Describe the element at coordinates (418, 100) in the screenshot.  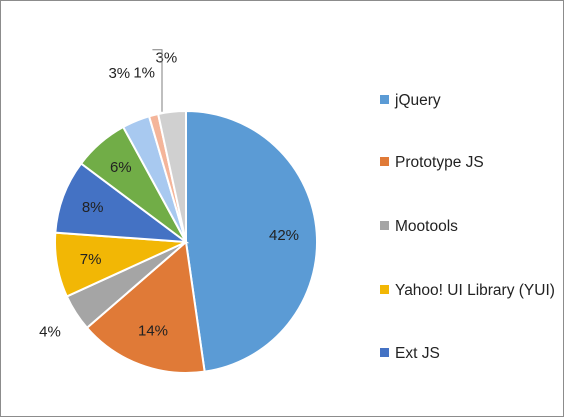
I see `legend-label: jQuery` at that location.